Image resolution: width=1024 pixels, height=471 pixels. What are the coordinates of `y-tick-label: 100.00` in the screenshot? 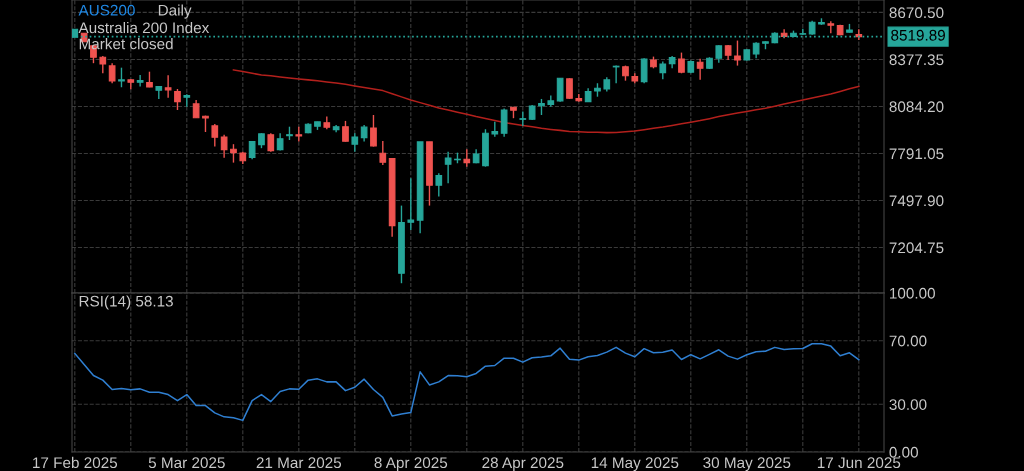 It's located at (912, 293).